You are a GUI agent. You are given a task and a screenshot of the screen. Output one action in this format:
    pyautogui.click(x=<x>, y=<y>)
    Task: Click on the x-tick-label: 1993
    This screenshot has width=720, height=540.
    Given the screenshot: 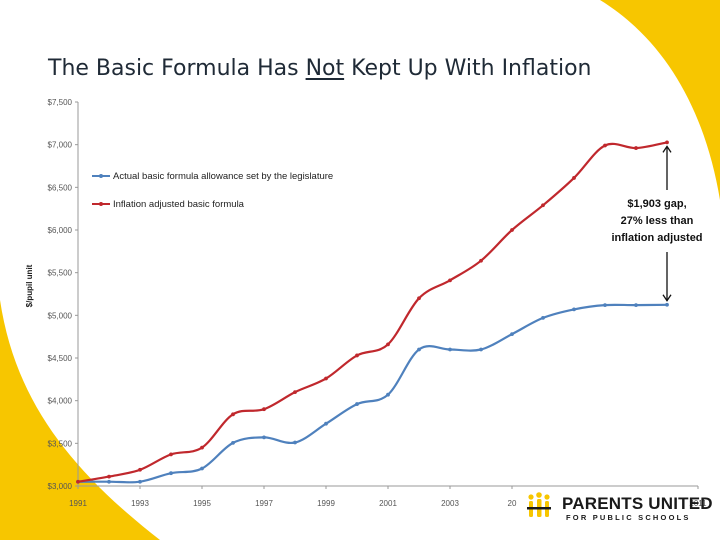 What is the action you would take?
    pyautogui.click(x=140, y=503)
    